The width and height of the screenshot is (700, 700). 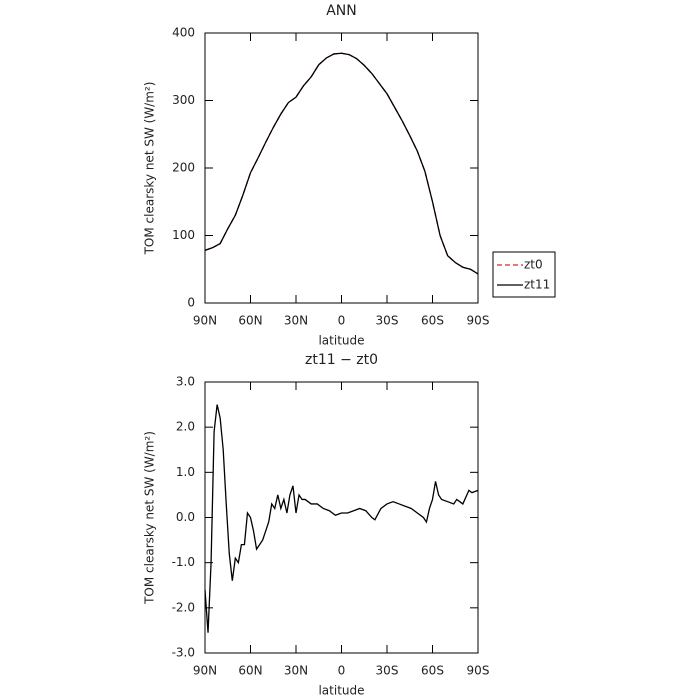 What do you see at coordinates (183, 235) in the screenshot?
I see `y-tick-label: 100` at bounding box center [183, 235].